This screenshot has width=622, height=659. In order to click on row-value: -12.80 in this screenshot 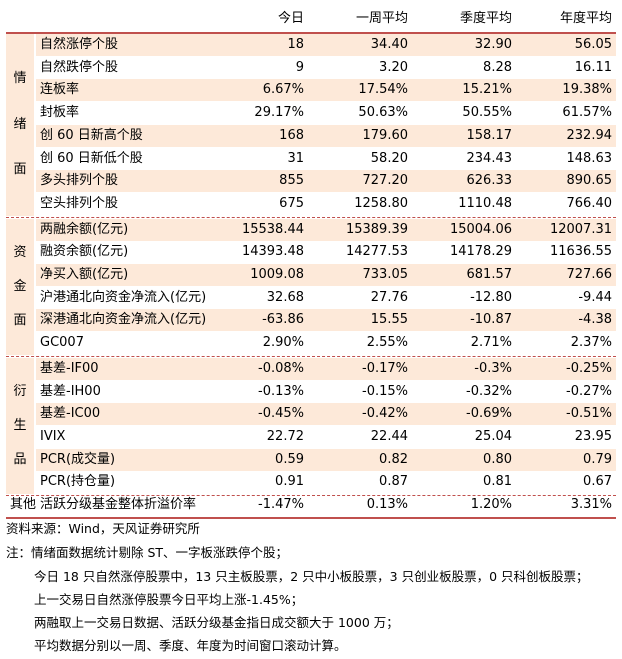, I will do `click(491, 297)`.